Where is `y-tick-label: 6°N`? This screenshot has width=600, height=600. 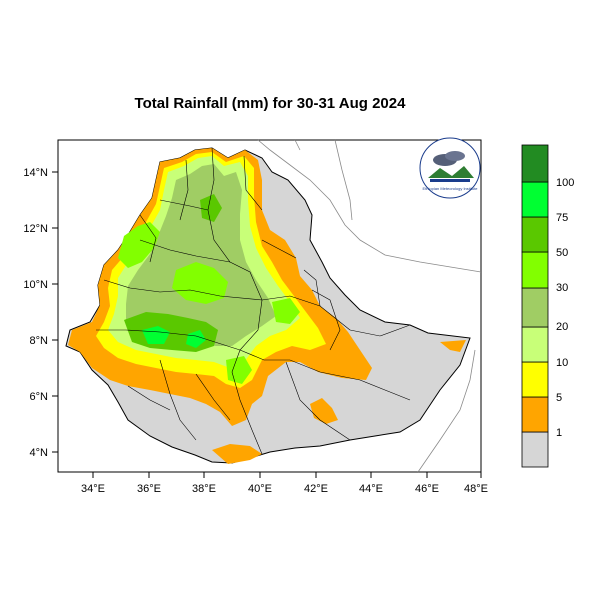 y-tick-label: 6°N is located at coordinates (39, 397).